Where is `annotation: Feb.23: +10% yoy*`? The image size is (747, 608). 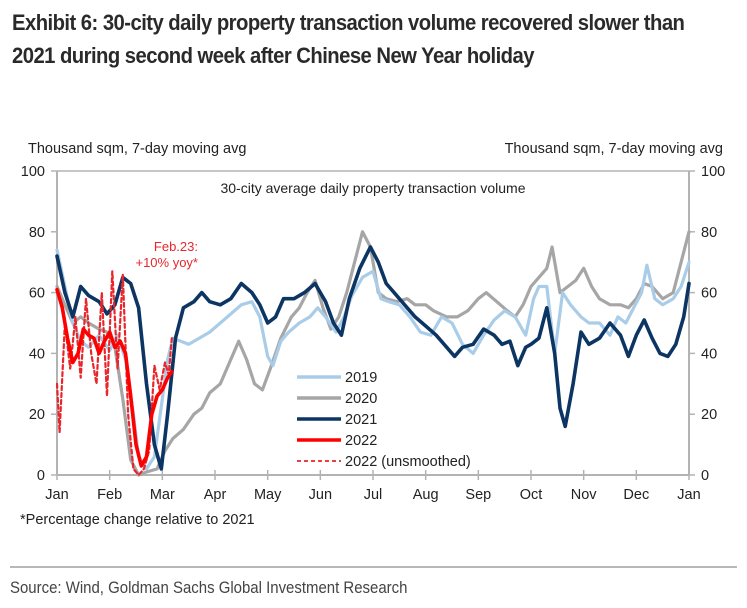 annotation: Feb.23: +10% yoy* is located at coordinates (166, 254).